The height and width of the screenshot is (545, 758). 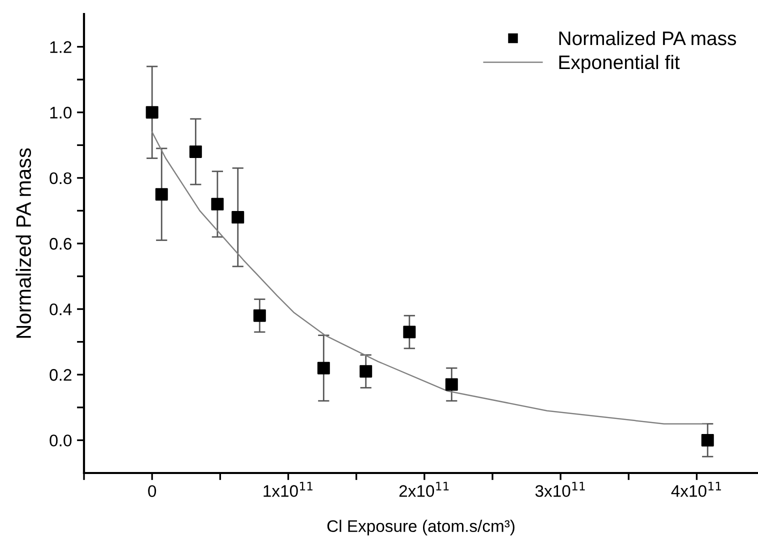 I want to click on y-tick-label: 0.4, so click(x=61, y=309).